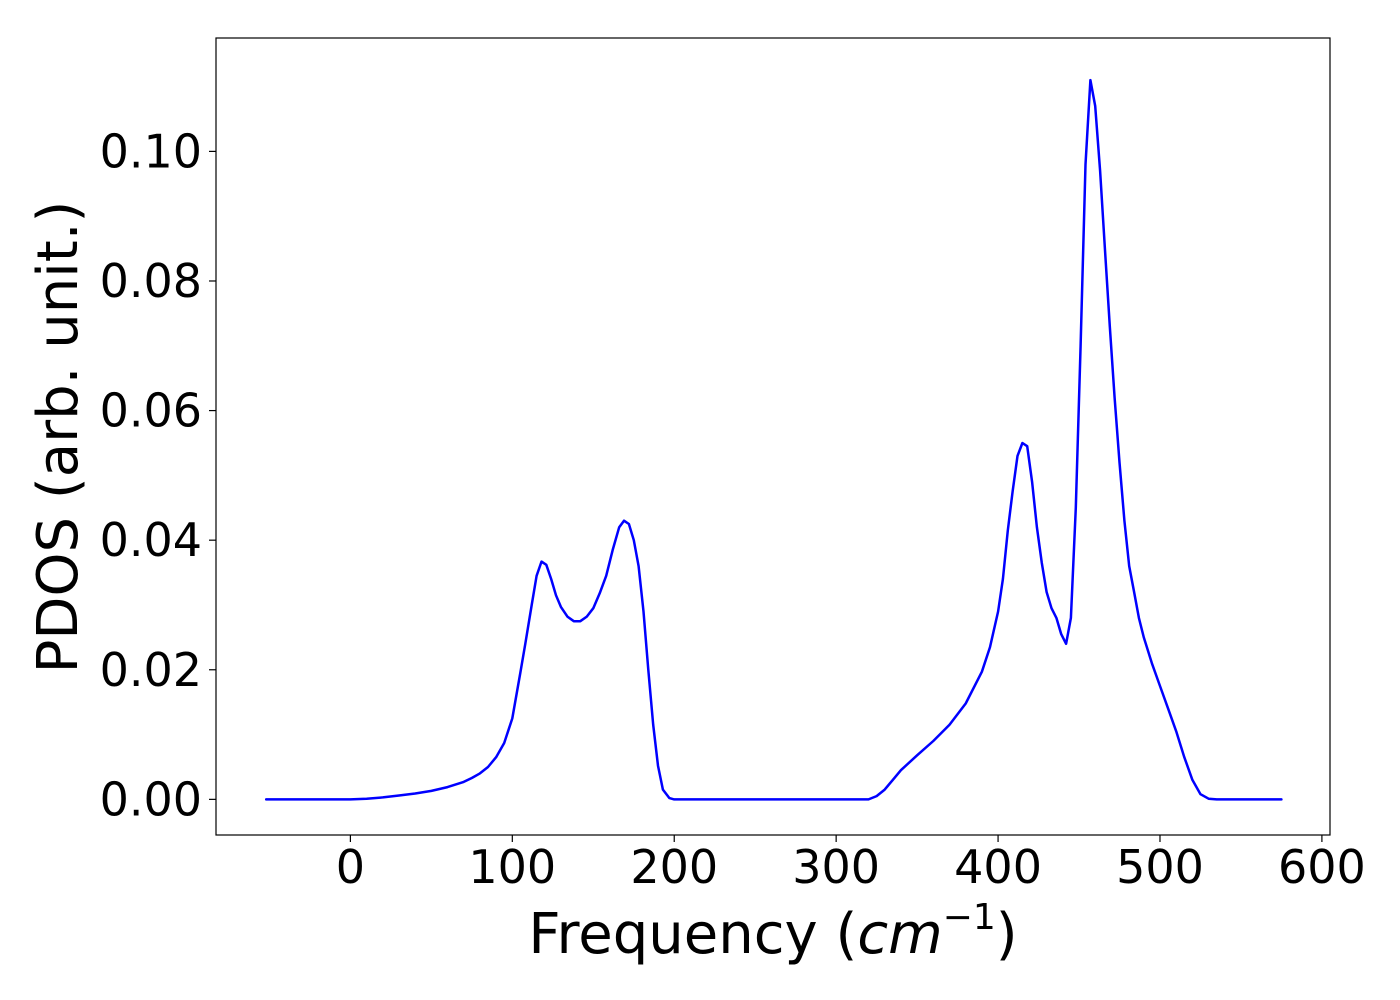  What do you see at coordinates (151, 799) in the screenshot?
I see `y-tick-label: 0.00` at bounding box center [151, 799].